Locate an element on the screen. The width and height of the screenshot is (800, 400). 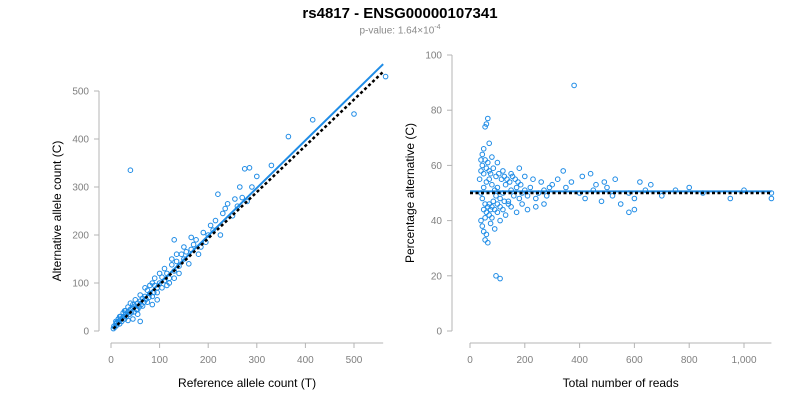
allele-y-tick-label: 400 is located at coordinates (80, 140).